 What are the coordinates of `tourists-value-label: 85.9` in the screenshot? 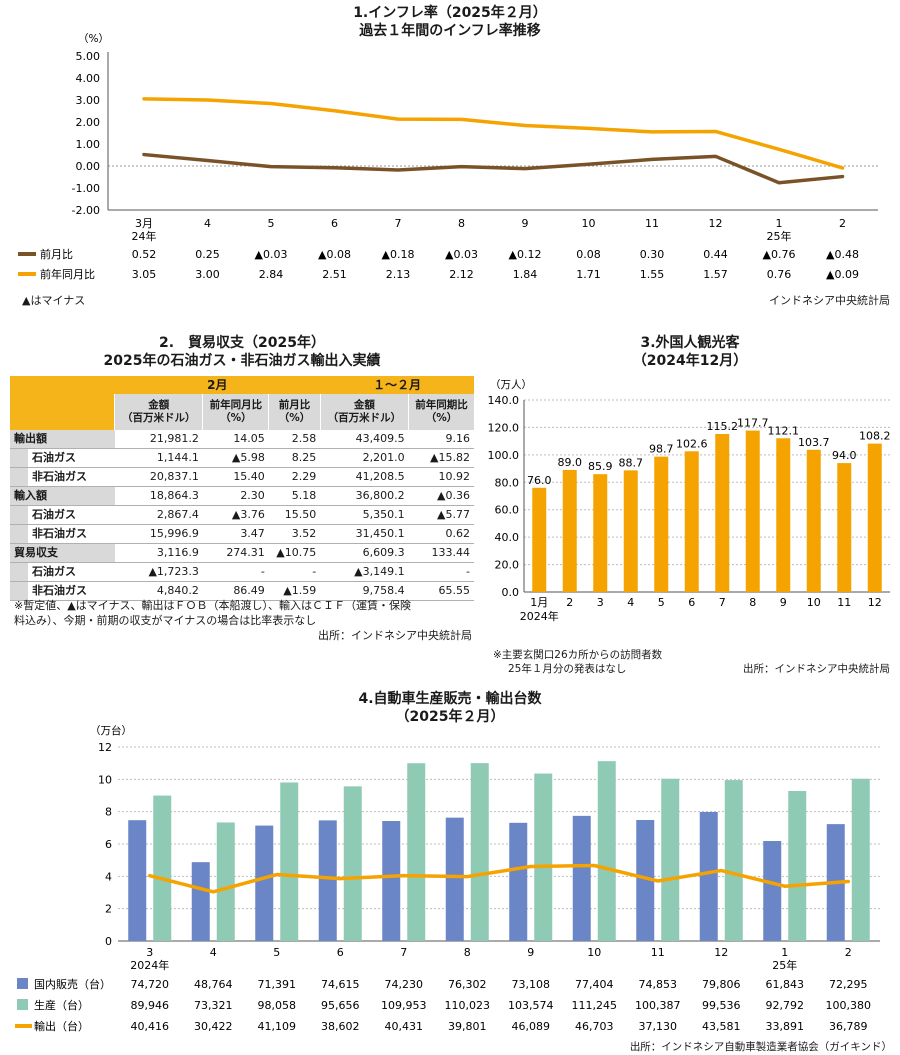 It's located at (600, 466).